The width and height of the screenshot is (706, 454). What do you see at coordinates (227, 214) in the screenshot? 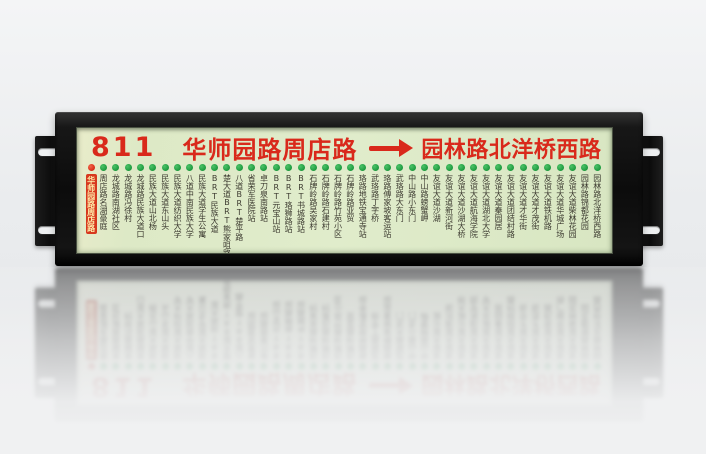
I see `station-name: 楚大道BRT熊家咀路站` at bounding box center [227, 214].